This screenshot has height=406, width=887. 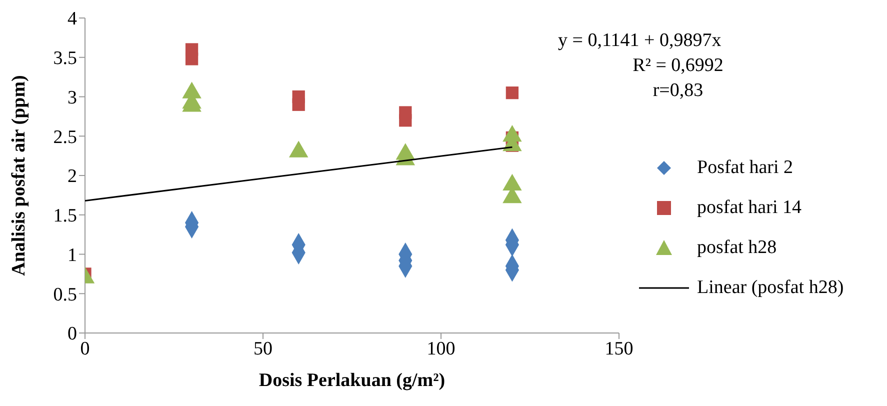 I want to click on y-tick-label: 1, so click(x=72, y=255).